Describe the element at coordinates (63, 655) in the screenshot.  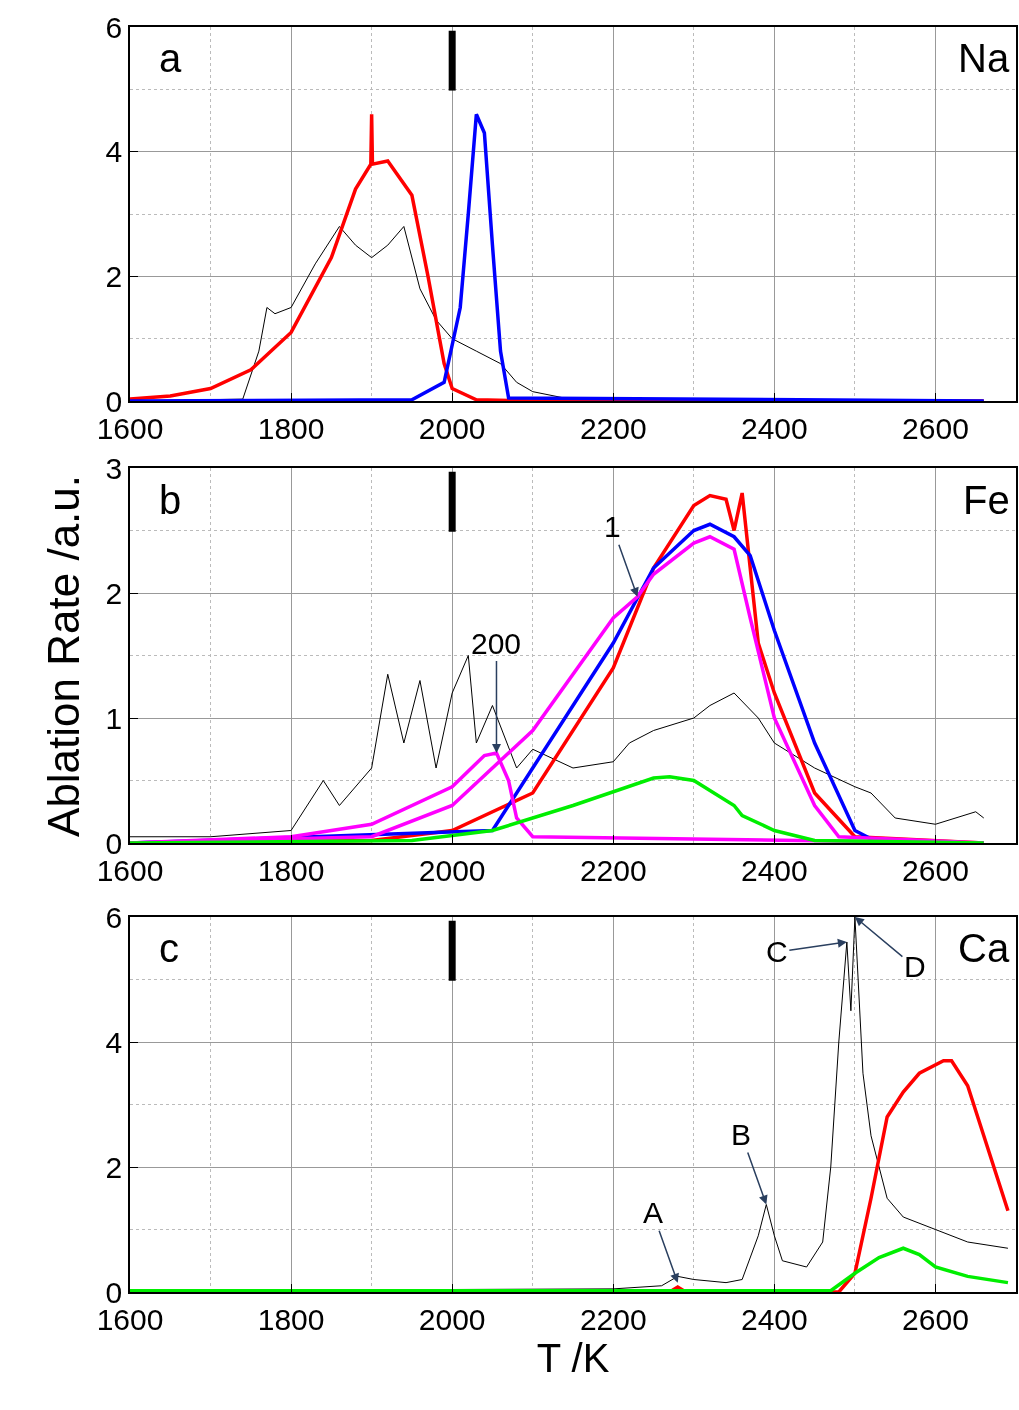
I see `y-axis-title: Ablation Rate /a.u.` at that location.